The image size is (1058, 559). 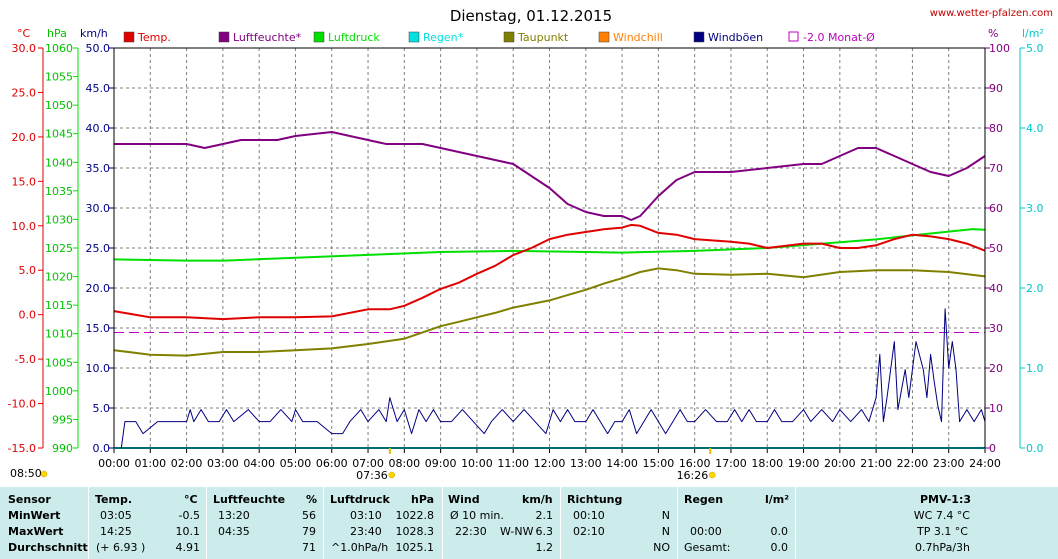 I want to click on time-tick-label: 03:00, so click(x=223, y=463).